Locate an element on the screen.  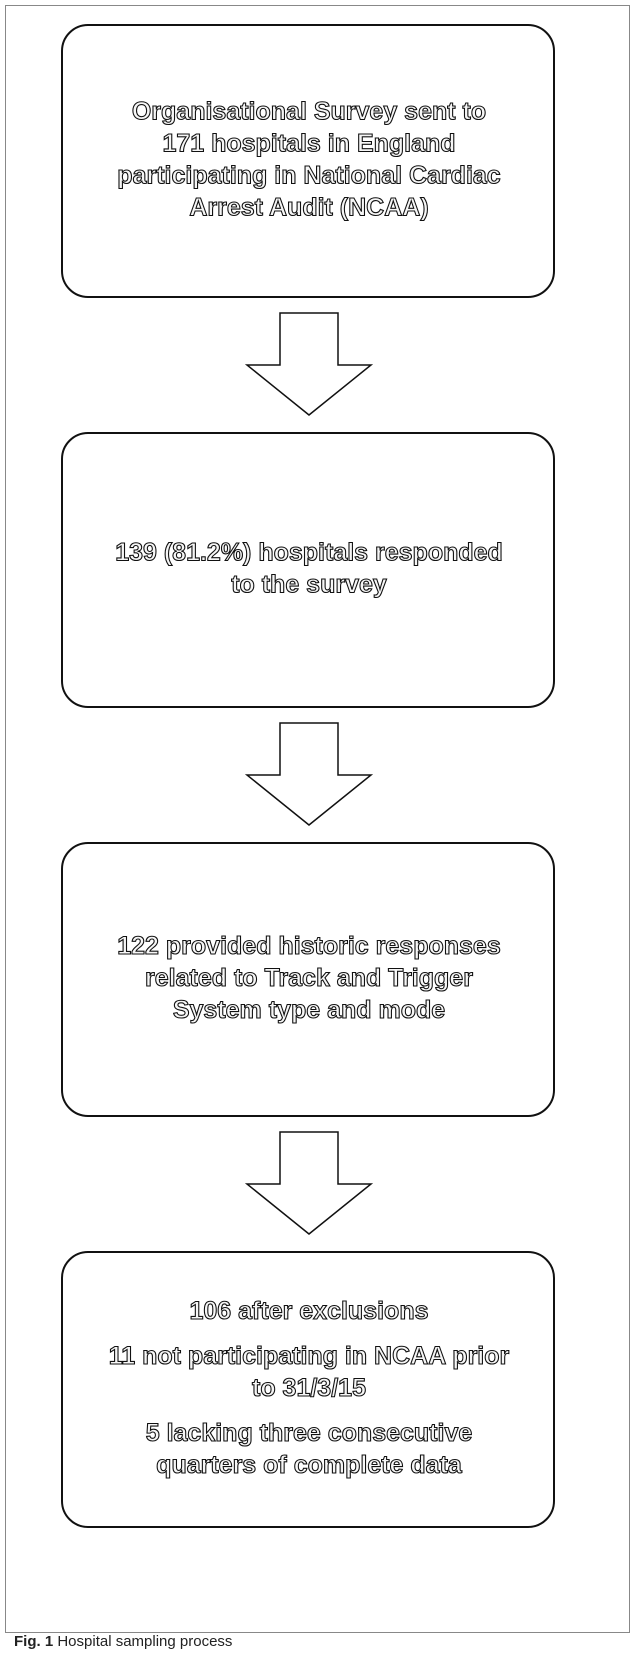
box-text: System type and mode is located at coordinates (309, 1010).